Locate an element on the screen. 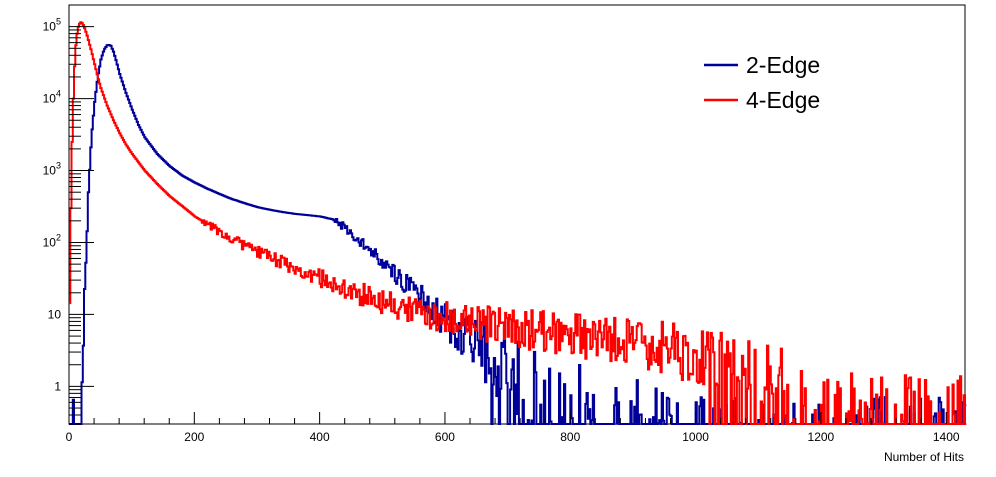 The width and height of the screenshot is (996, 477). x-tick-label: 800 is located at coordinates (570, 437).